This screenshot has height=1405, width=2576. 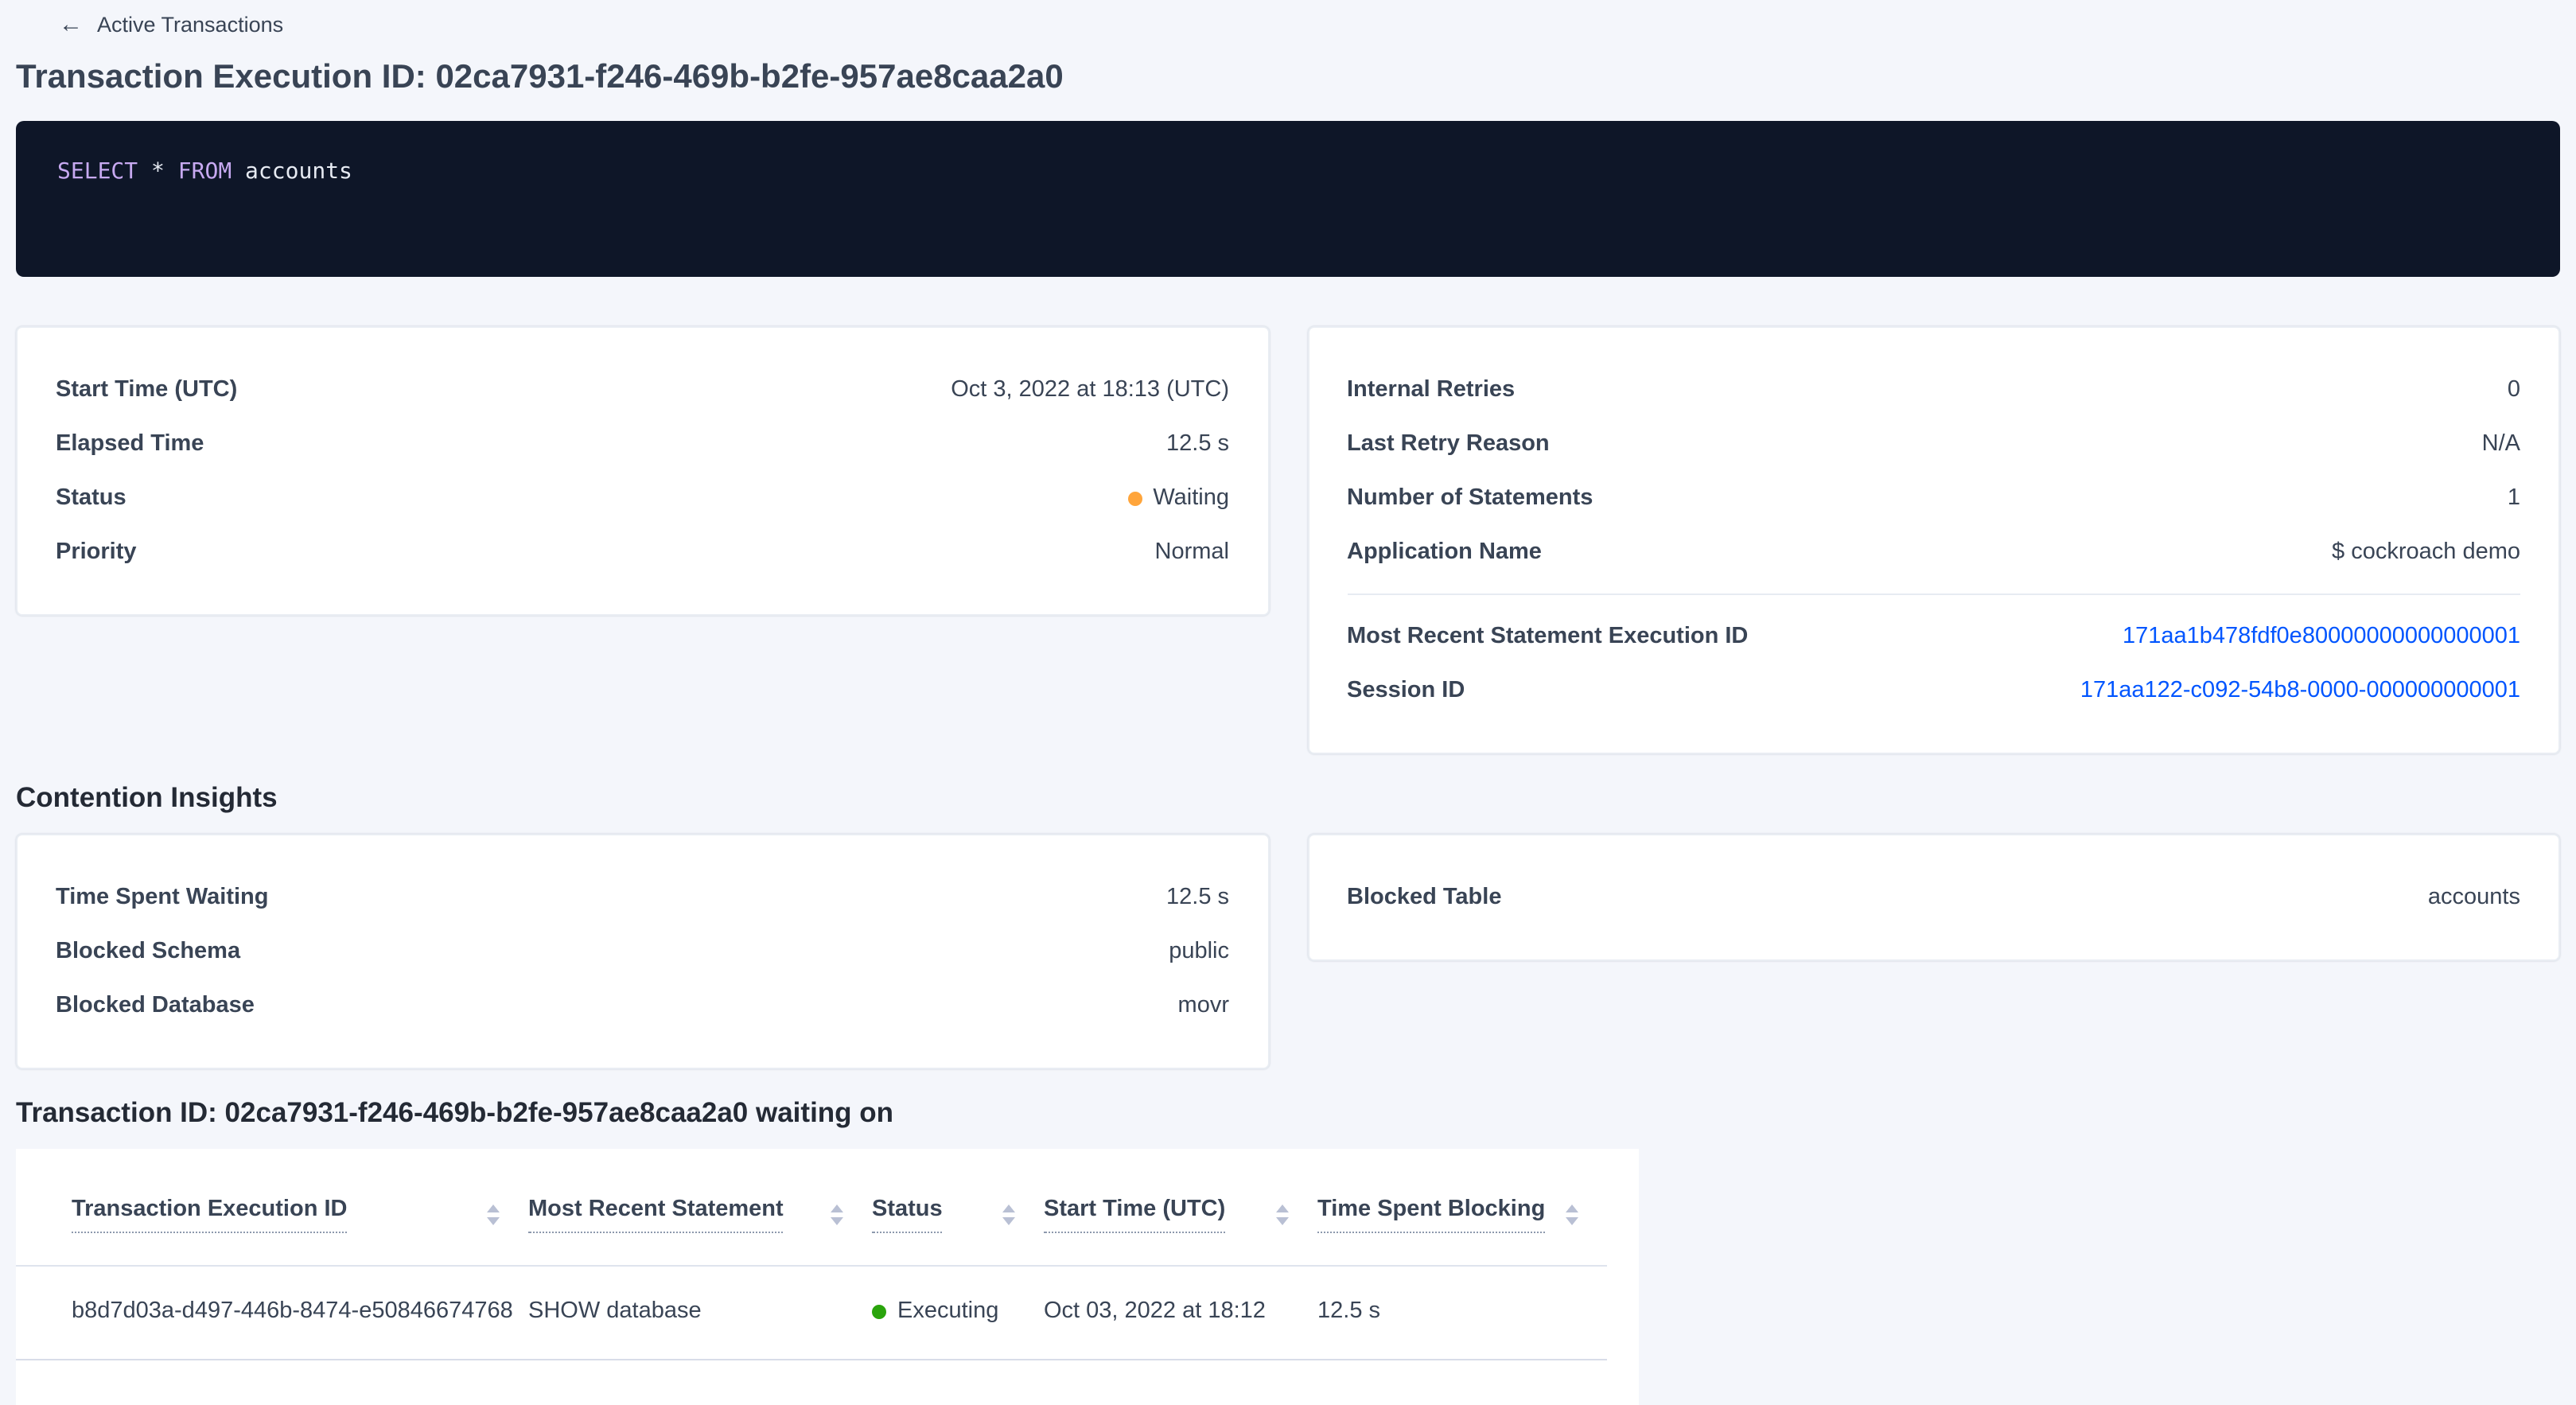 What do you see at coordinates (879, 1311) in the screenshot?
I see `executing-status-dot-icon` at bounding box center [879, 1311].